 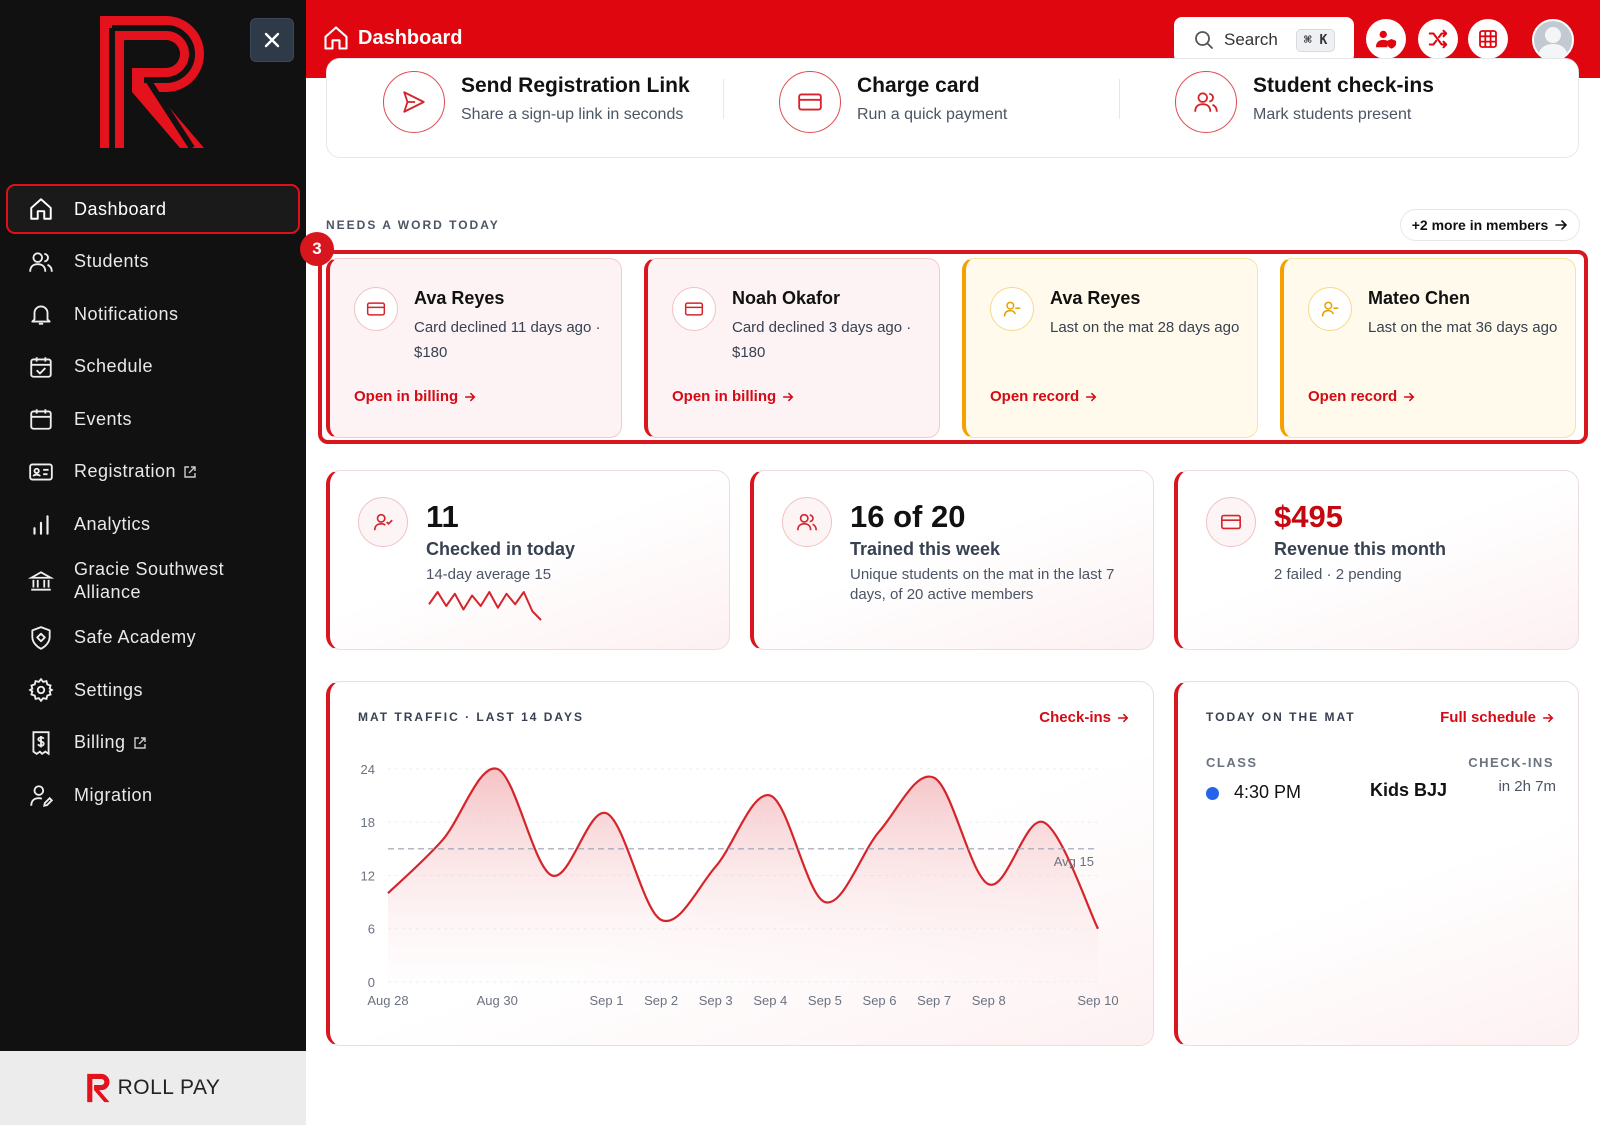 I want to click on sidebar-item-label: Events, so click(x=103, y=418).